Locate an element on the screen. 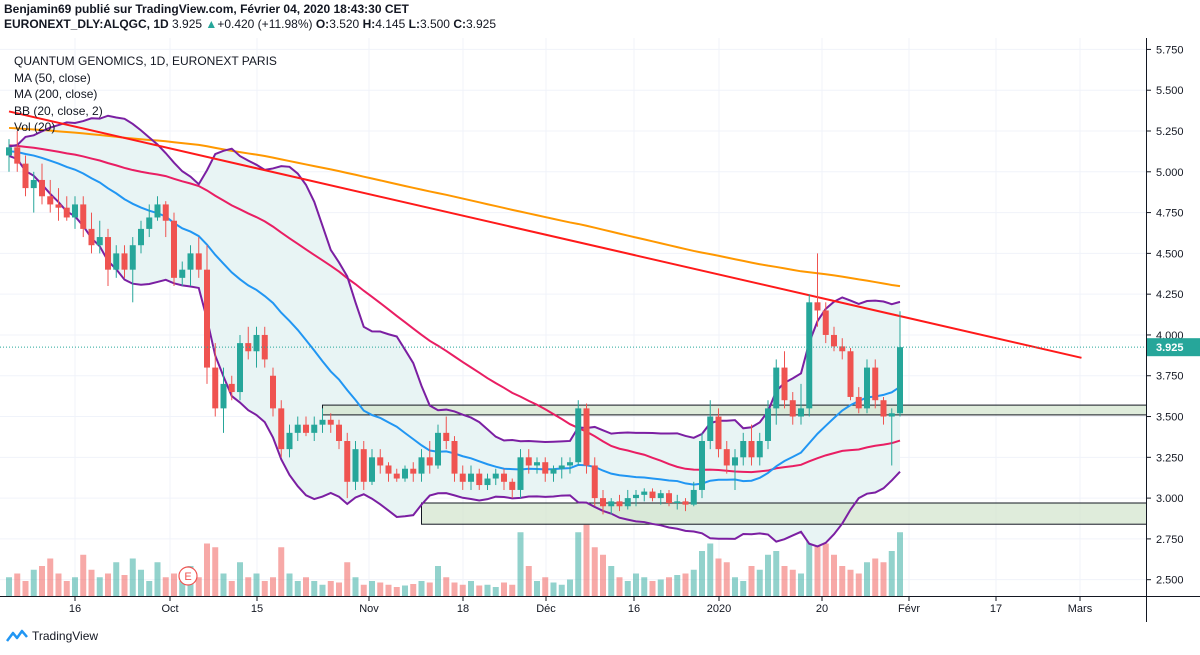  legend-bb: BB (20, close, 2) is located at coordinates (58, 110).